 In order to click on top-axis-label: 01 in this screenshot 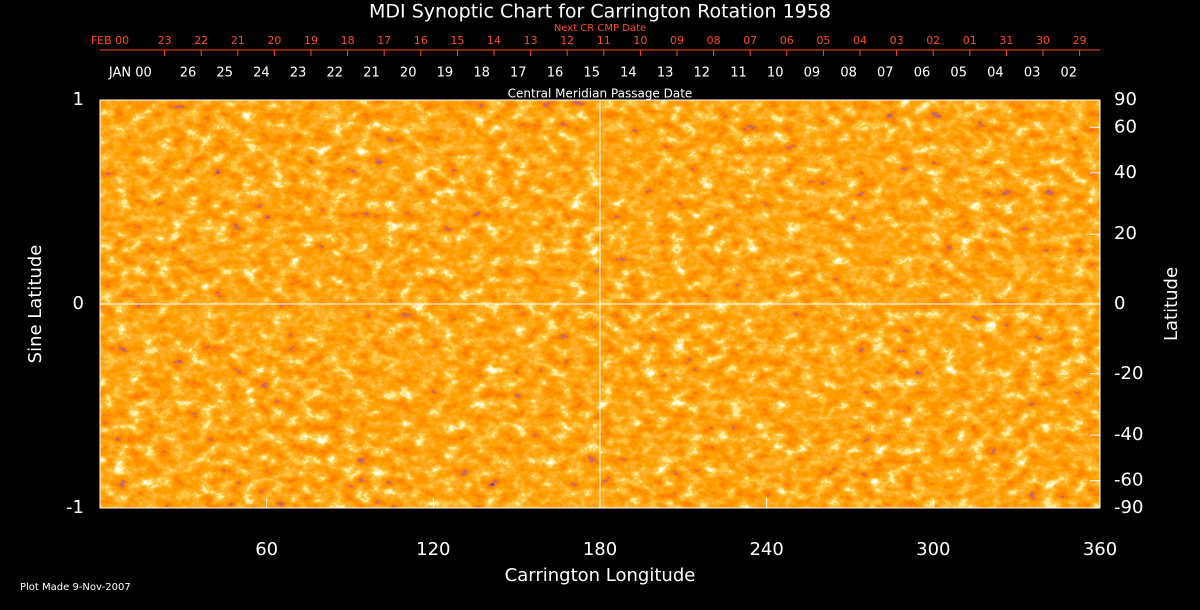, I will do `click(970, 40)`.